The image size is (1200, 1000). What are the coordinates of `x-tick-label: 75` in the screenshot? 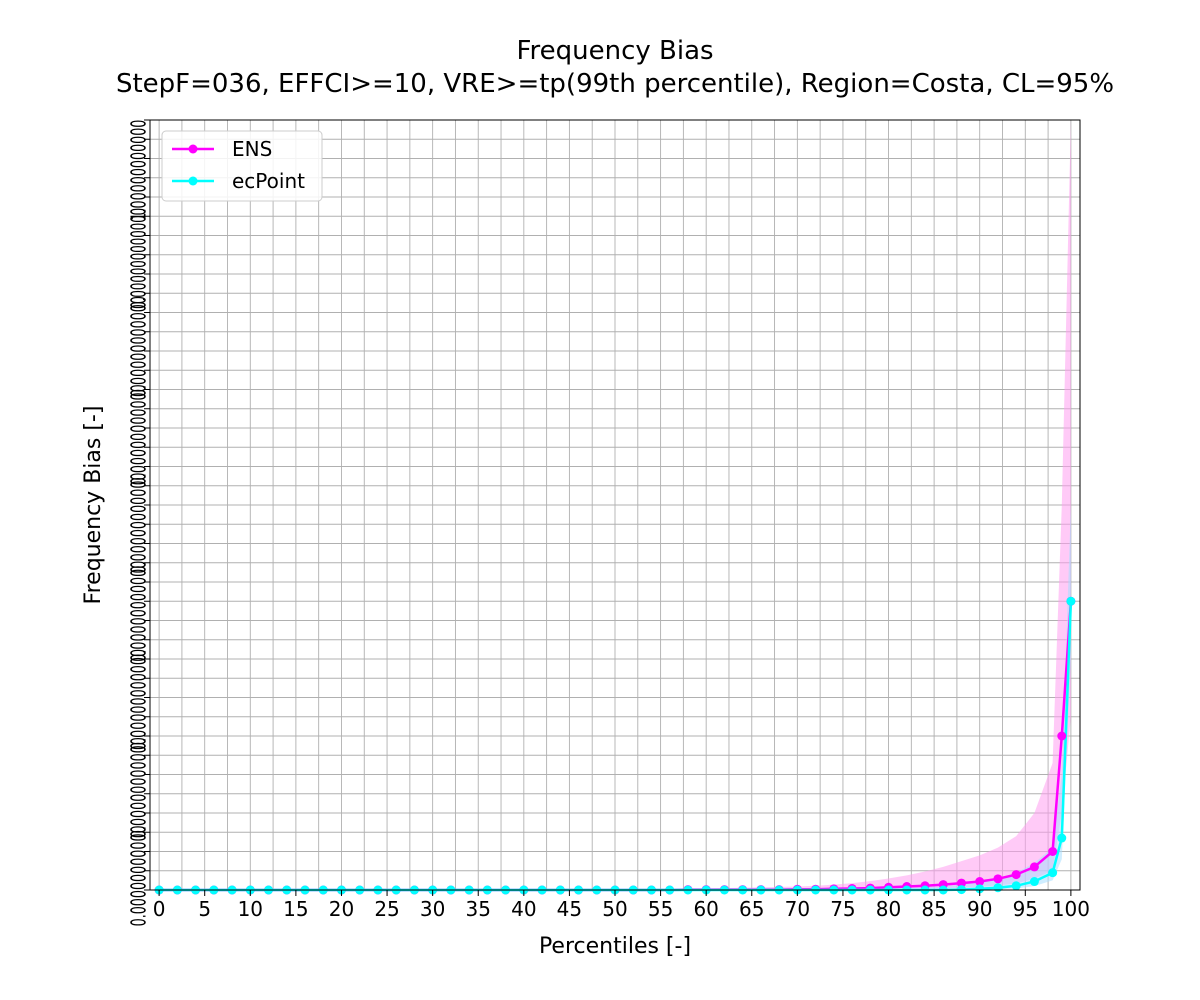 It's located at (842, 909).